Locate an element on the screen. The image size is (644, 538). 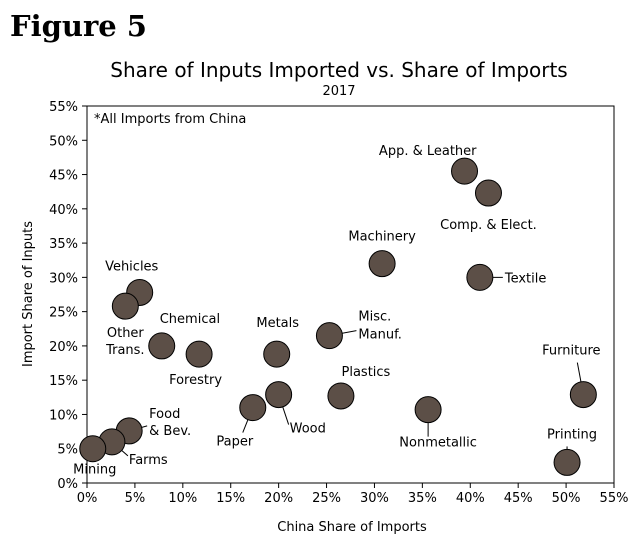
y-axis: 0% 5% 10% 15% 20% 25% 30% 35% 40% 45% 50% 55% is located at coordinates (68, 296).